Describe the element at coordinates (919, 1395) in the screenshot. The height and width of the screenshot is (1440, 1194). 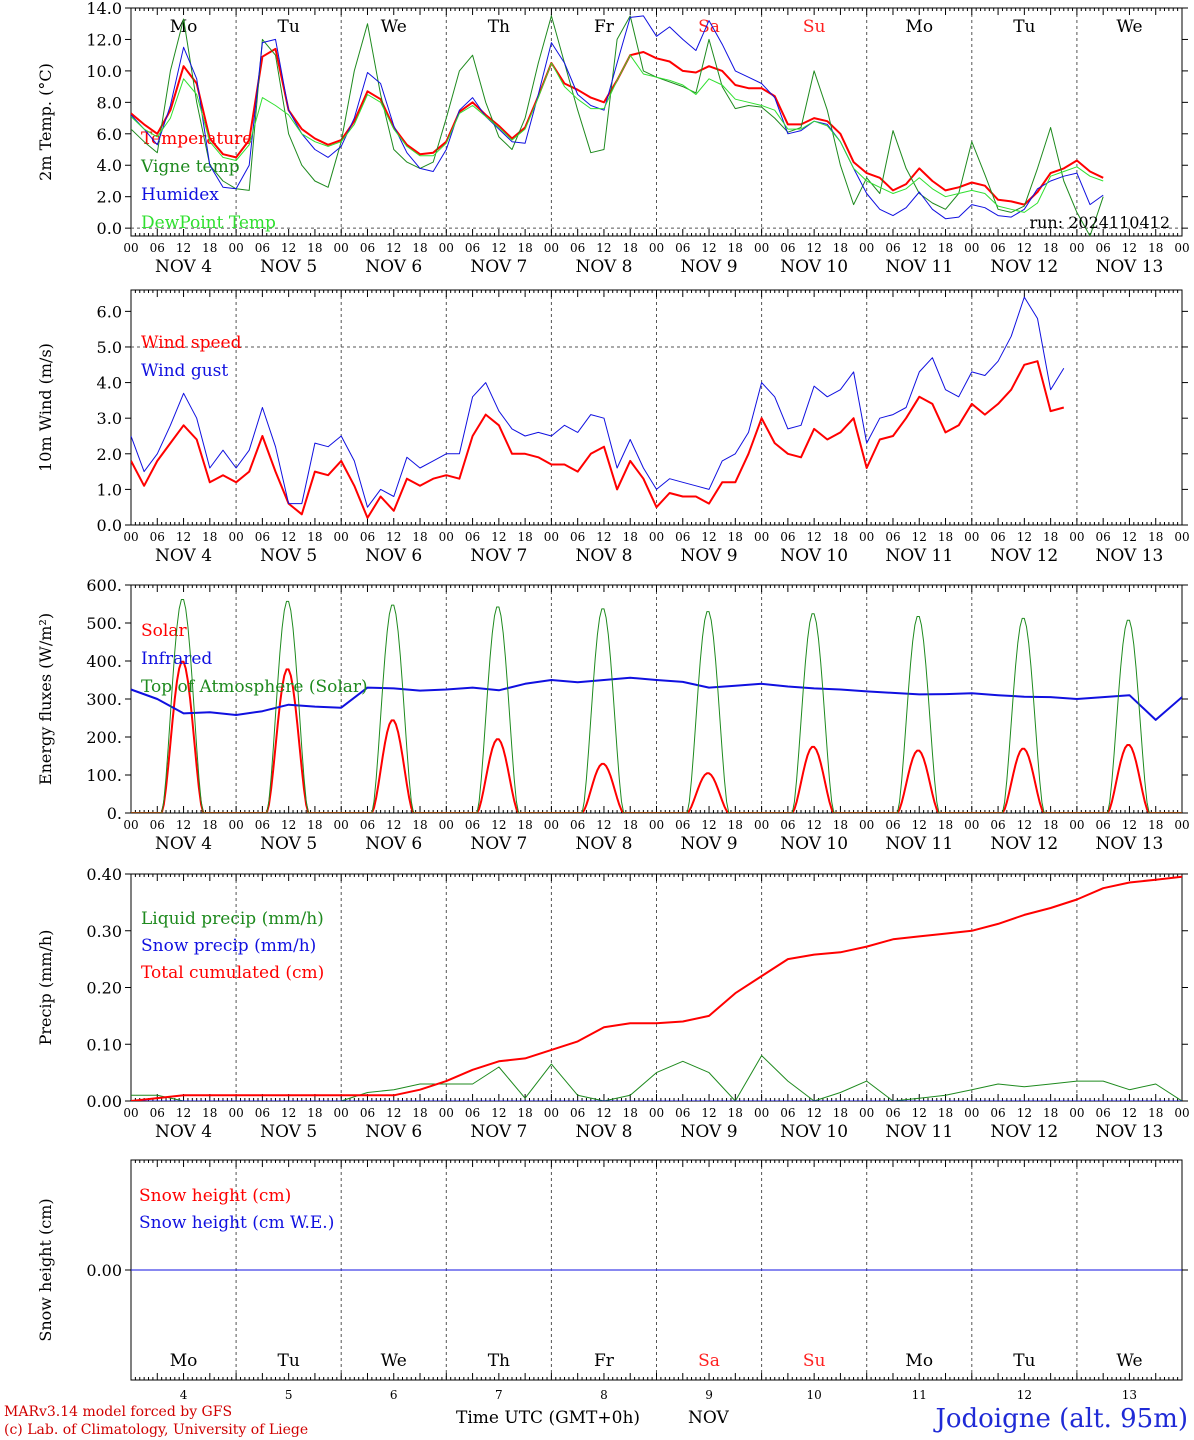
I see `day-number-label: 11` at that location.